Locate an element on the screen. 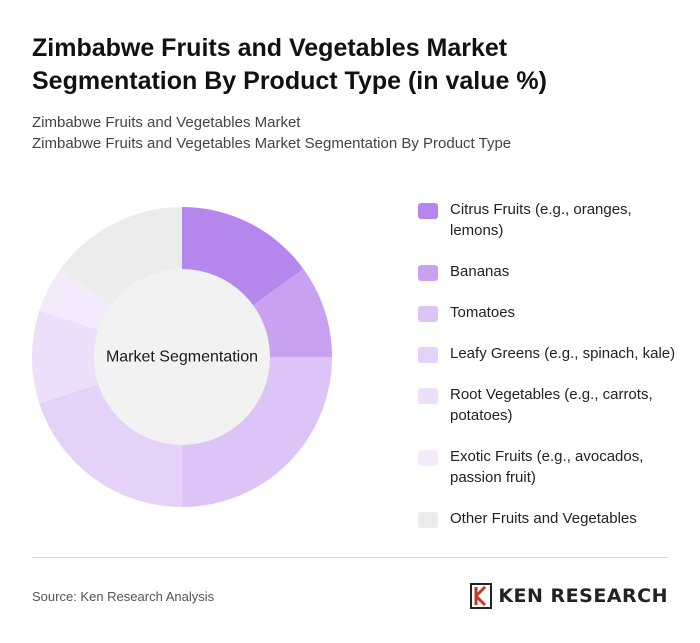  legend-label: Leafy Greens (e.g., spinach, kale) is located at coordinates (563, 353).